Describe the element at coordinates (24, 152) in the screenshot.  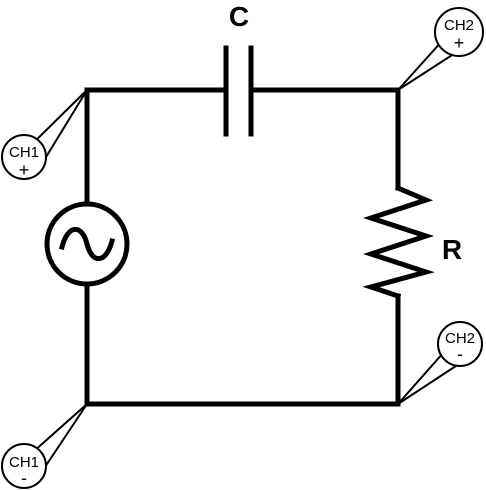
I see `probe-ch1-positive-name: CH1` at that location.